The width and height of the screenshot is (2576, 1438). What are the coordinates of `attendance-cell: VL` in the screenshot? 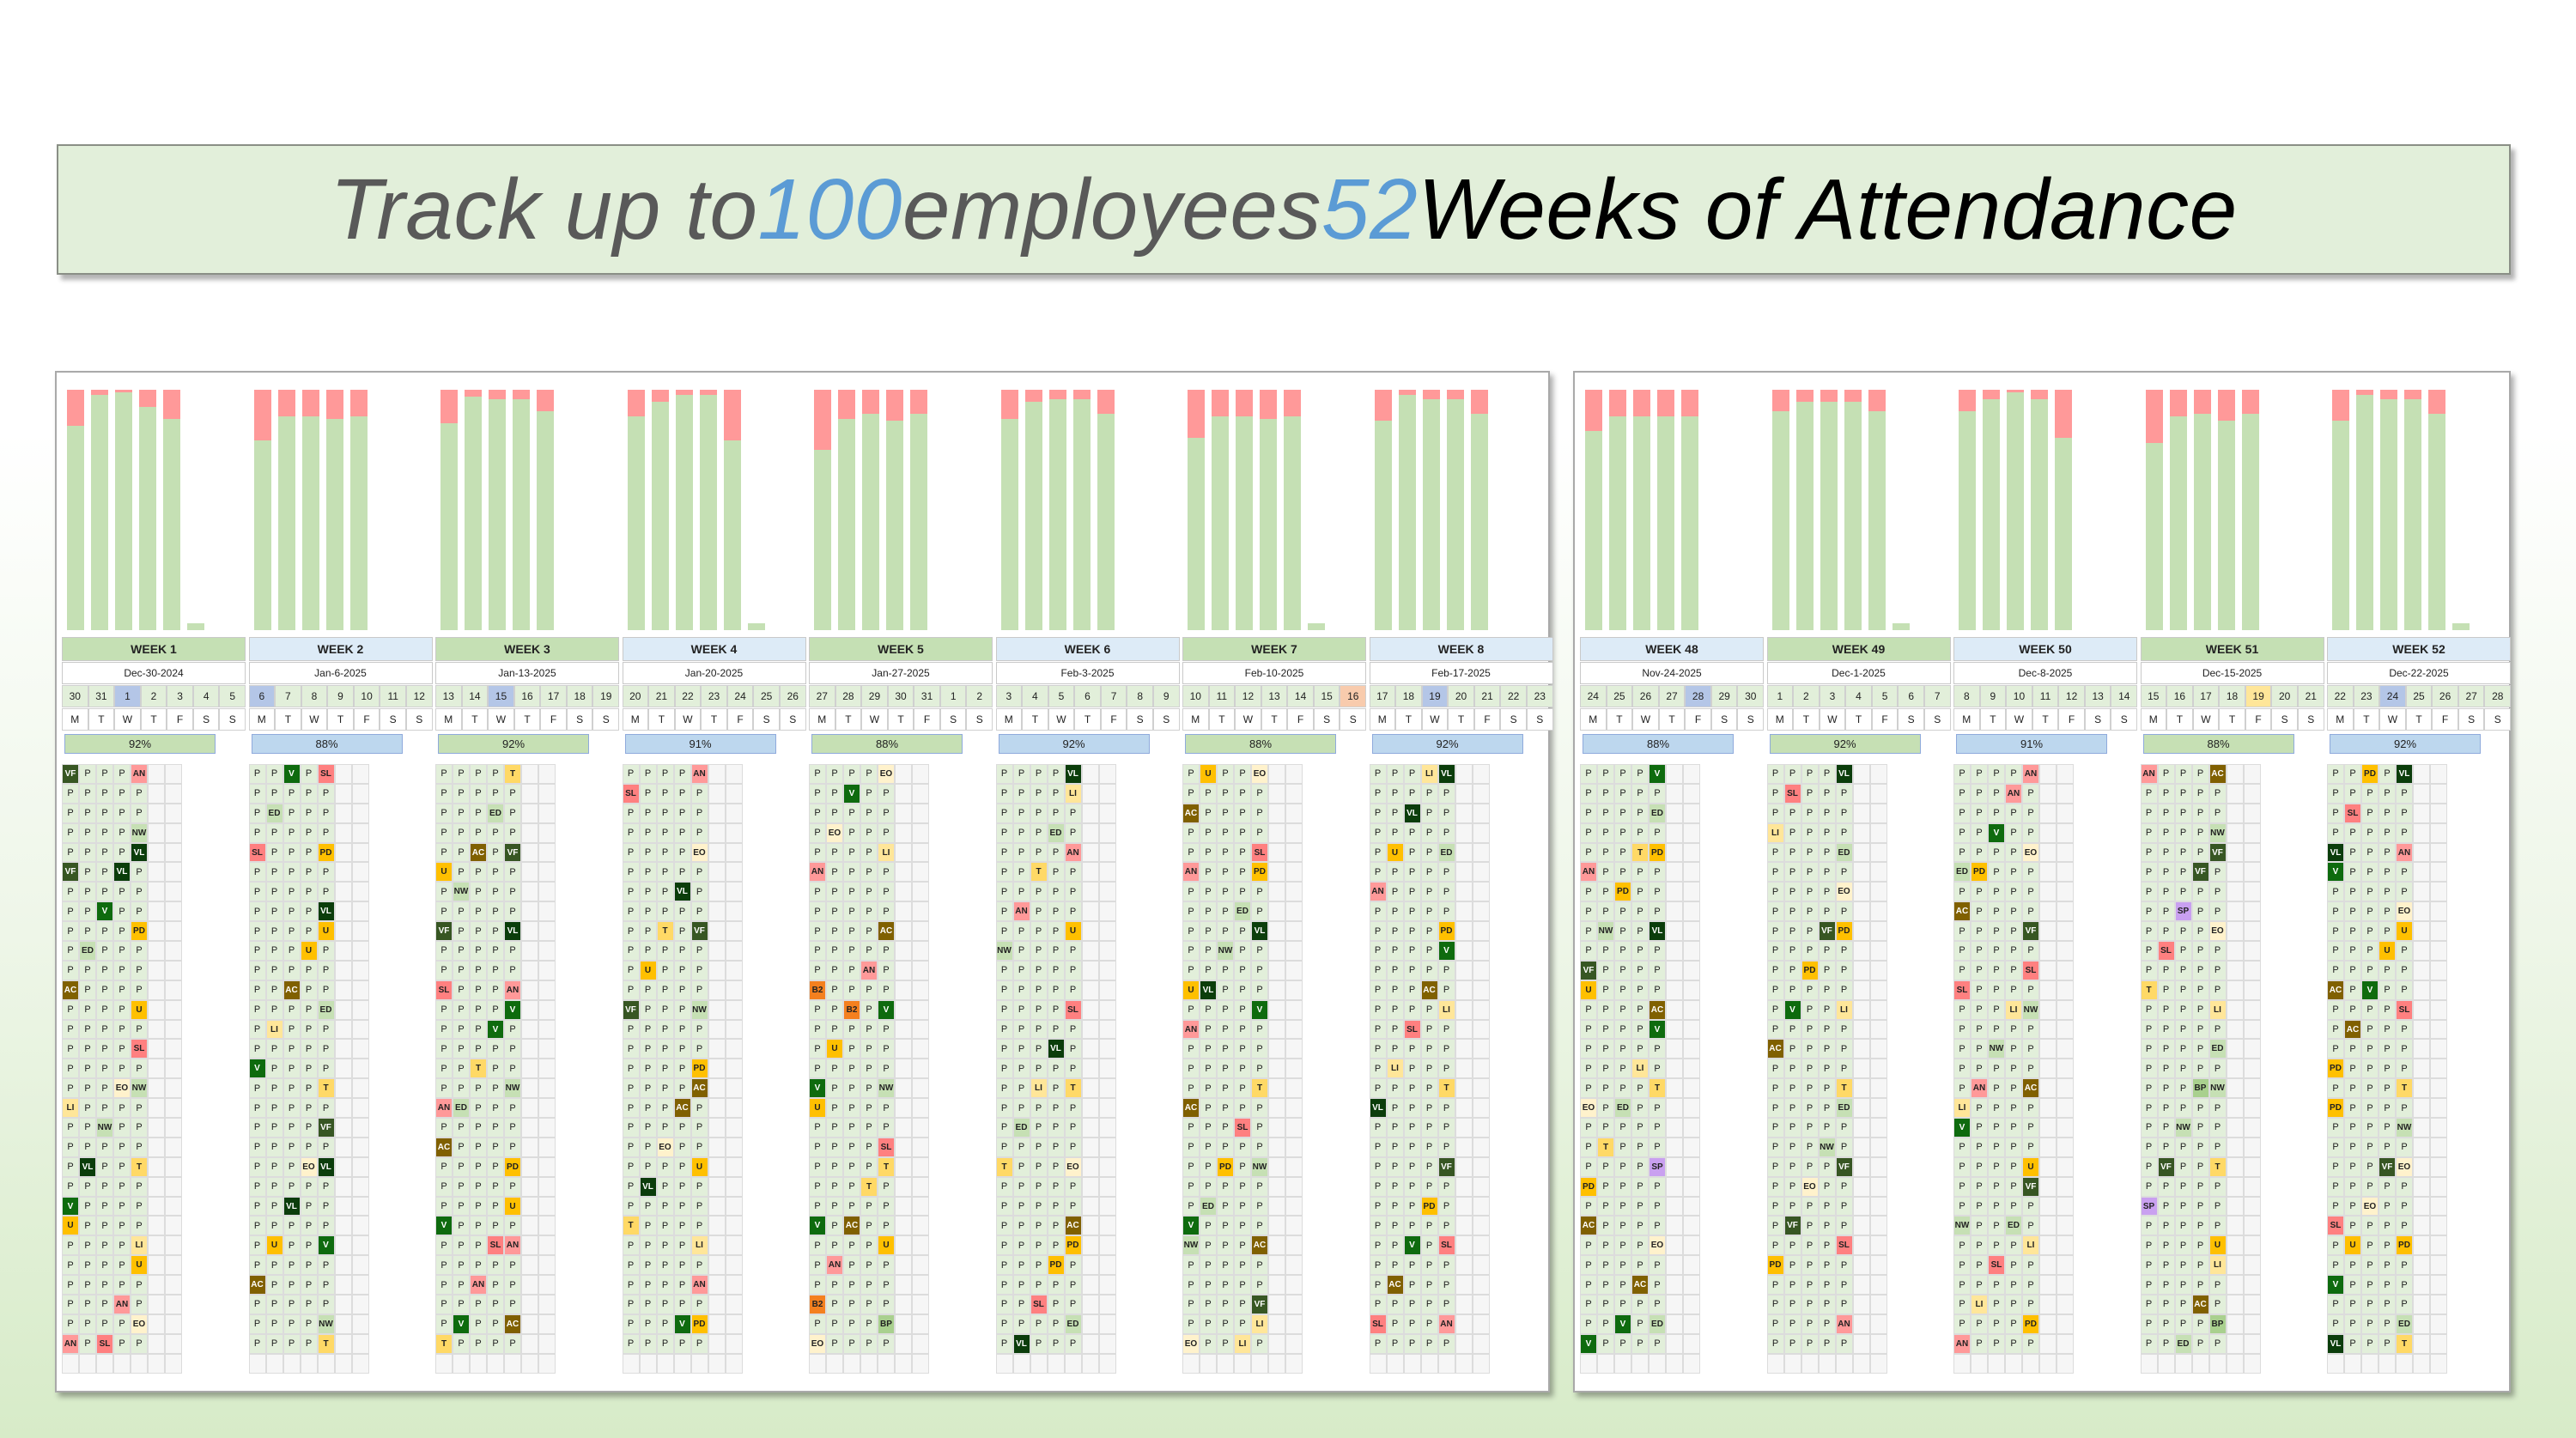 It's located at (1056, 1049).